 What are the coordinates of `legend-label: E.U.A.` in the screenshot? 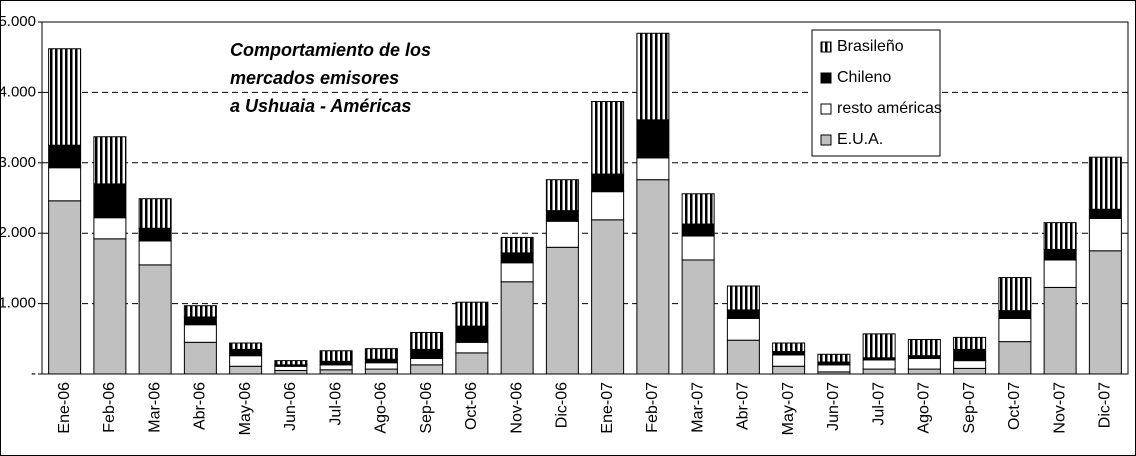 It's located at (860, 139).